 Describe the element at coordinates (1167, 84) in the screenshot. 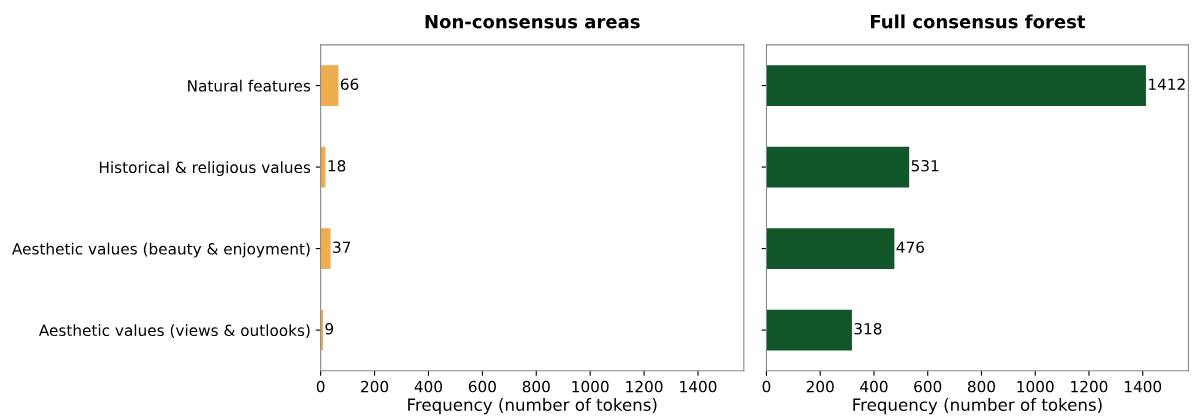

I see `data-label: 1412` at that location.